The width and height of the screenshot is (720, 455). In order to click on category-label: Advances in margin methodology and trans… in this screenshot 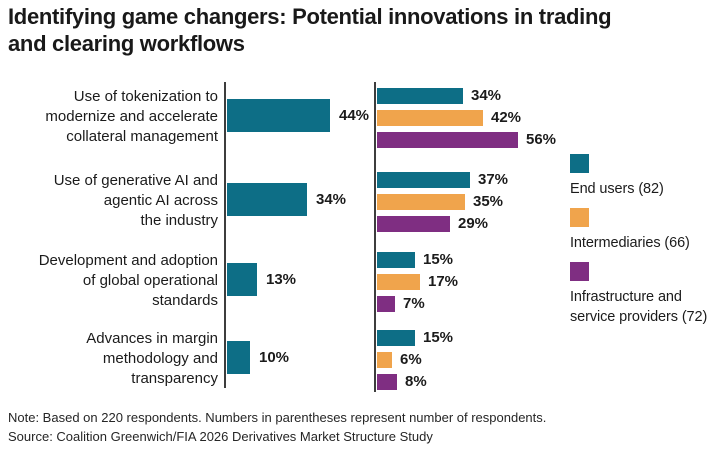, I will do `click(152, 358)`.